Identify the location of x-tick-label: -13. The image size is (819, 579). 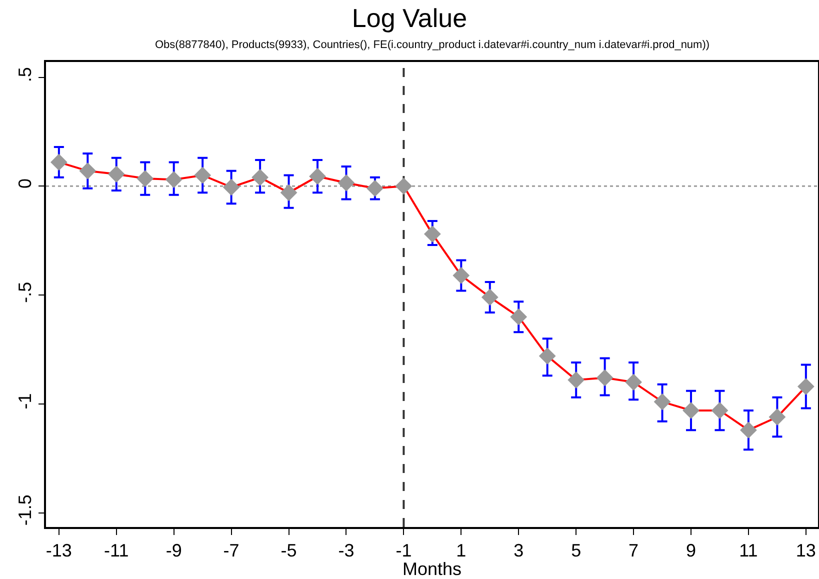
(59, 550).